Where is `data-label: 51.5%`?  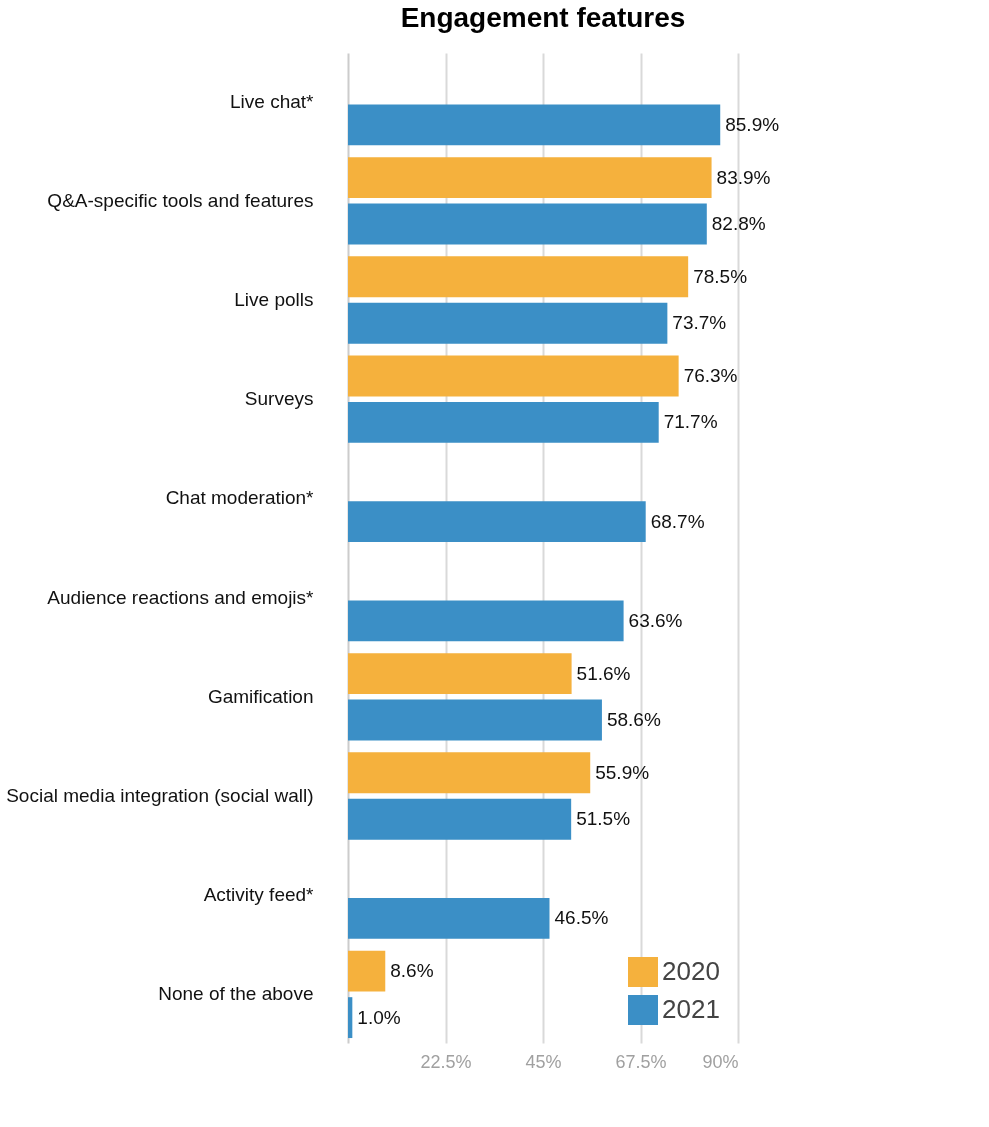
data-label: 51.5% is located at coordinates (603, 819).